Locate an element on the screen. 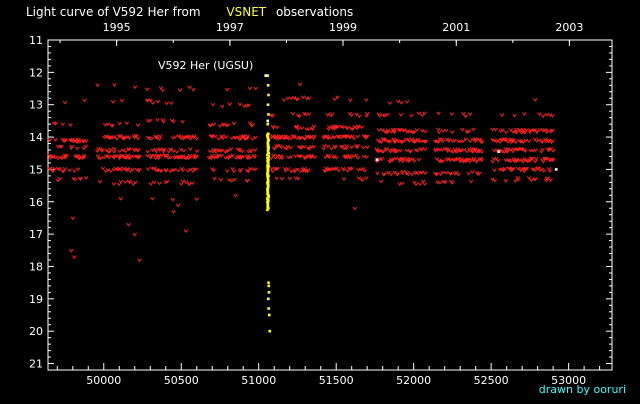 The width and height of the screenshot is (640, 404). year-tick-label: 1997 is located at coordinates (230, 27).